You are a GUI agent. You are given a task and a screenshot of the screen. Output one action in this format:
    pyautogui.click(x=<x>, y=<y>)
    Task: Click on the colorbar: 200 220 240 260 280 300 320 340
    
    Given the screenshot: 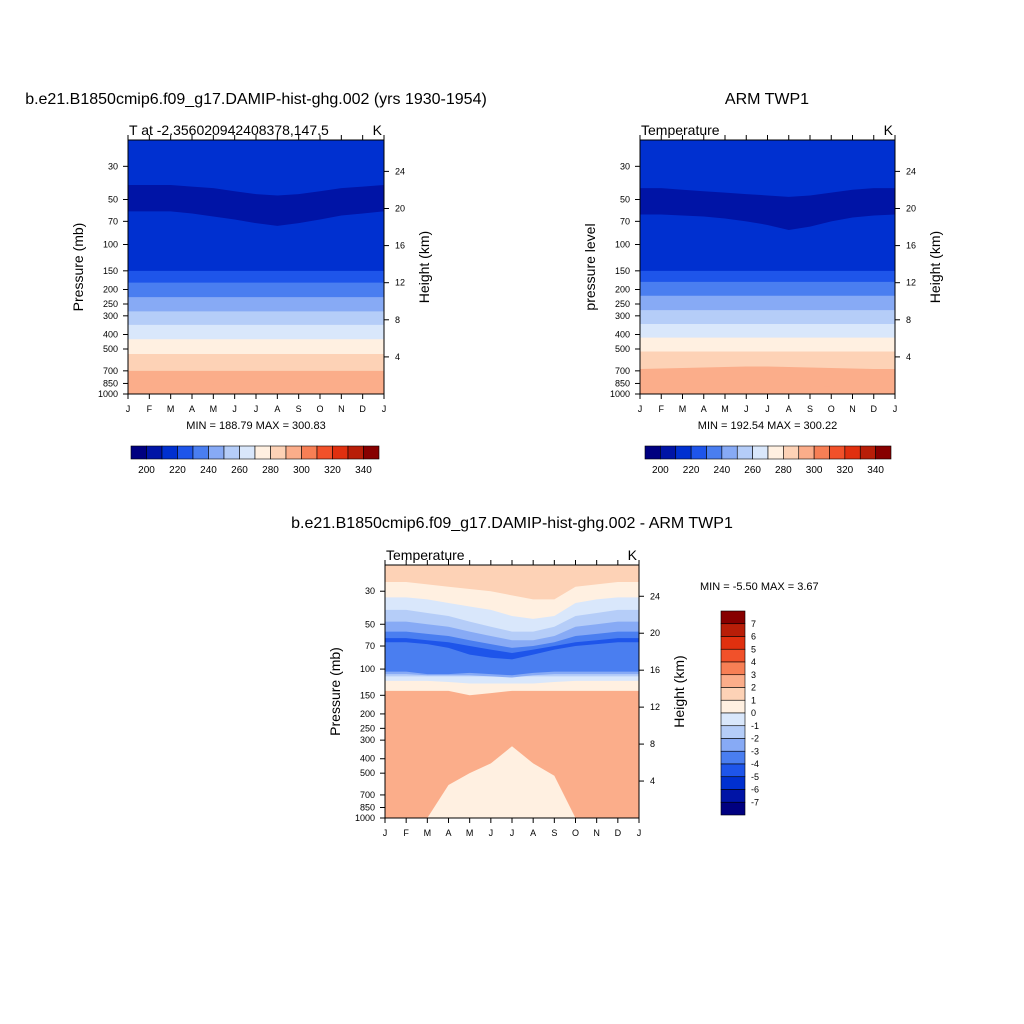 What is the action you would take?
    pyautogui.click(x=768, y=460)
    